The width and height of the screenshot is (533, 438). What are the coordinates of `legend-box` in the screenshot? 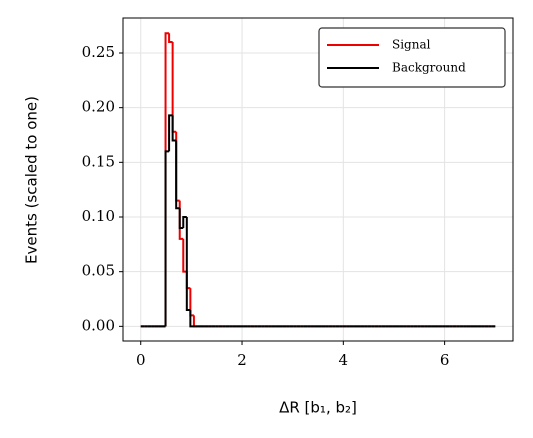 It's located at (412, 57).